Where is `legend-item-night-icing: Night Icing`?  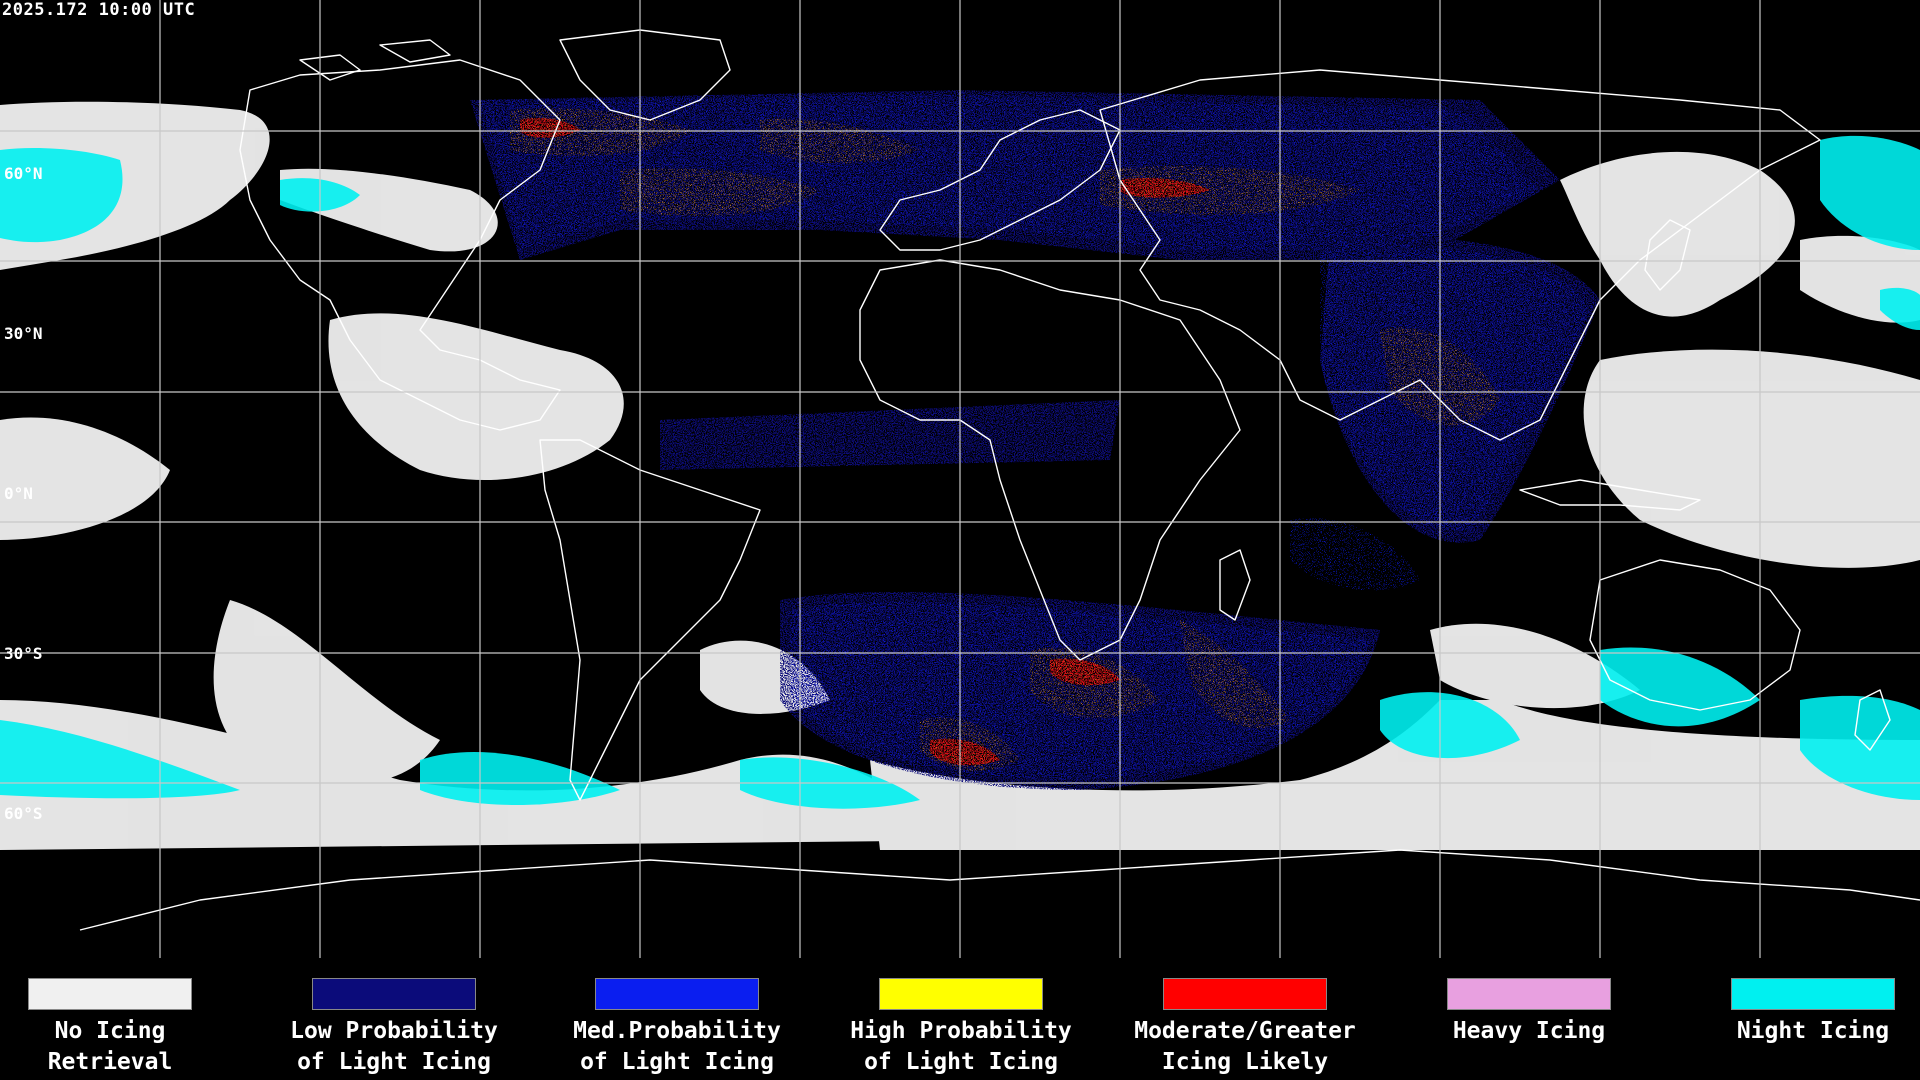
legend-item-night-icing: Night Icing is located at coordinates (1804, 1012).